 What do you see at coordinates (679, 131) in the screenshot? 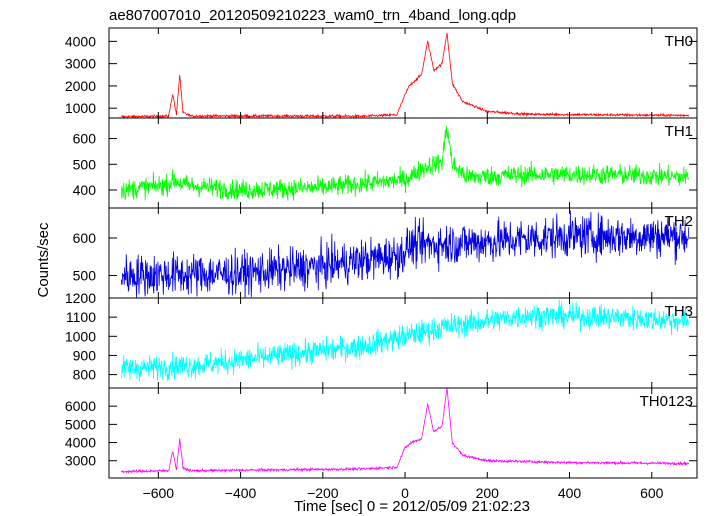
I see `panel-label-th1: TH1` at bounding box center [679, 131].